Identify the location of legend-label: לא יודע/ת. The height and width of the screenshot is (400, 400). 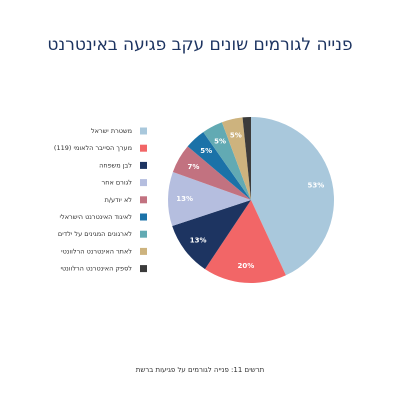
(119, 200).